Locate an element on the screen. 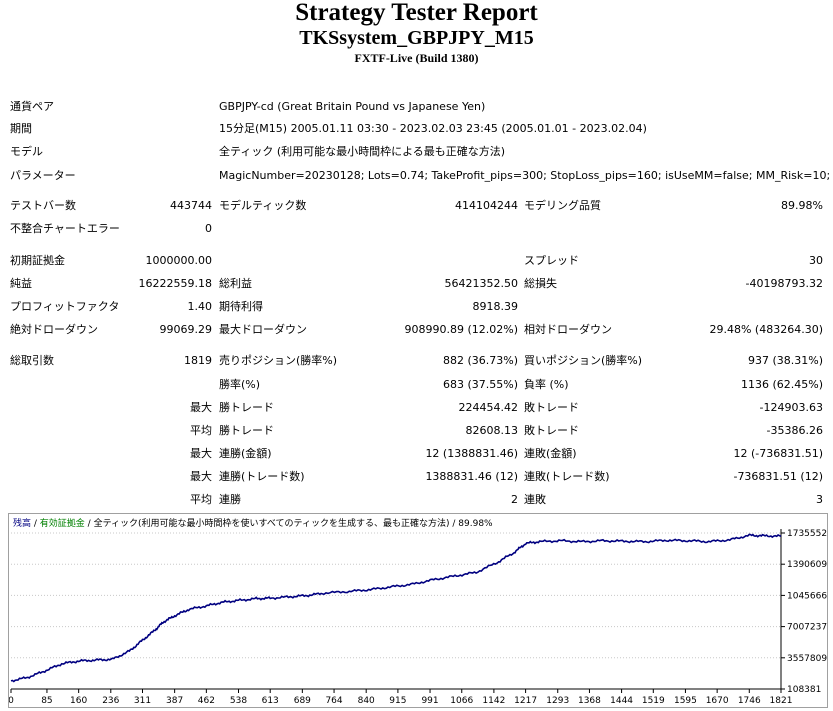  stat-value: 8918.39 is located at coordinates (495, 306).